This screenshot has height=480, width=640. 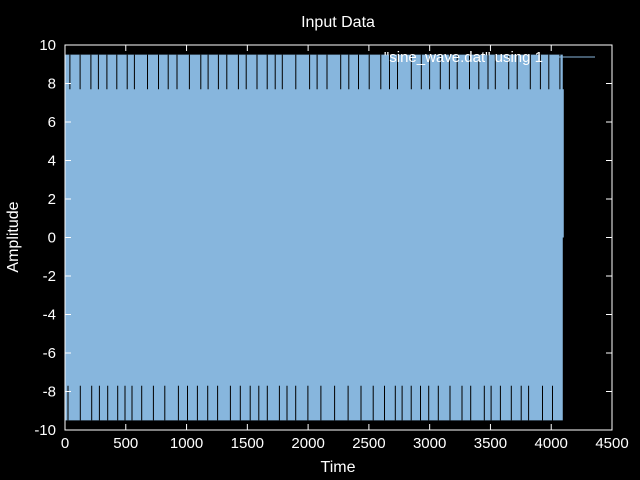 What do you see at coordinates (49, 276) in the screenshot?
I see `y-tick-label: -2` at bounding box center [49, 276].